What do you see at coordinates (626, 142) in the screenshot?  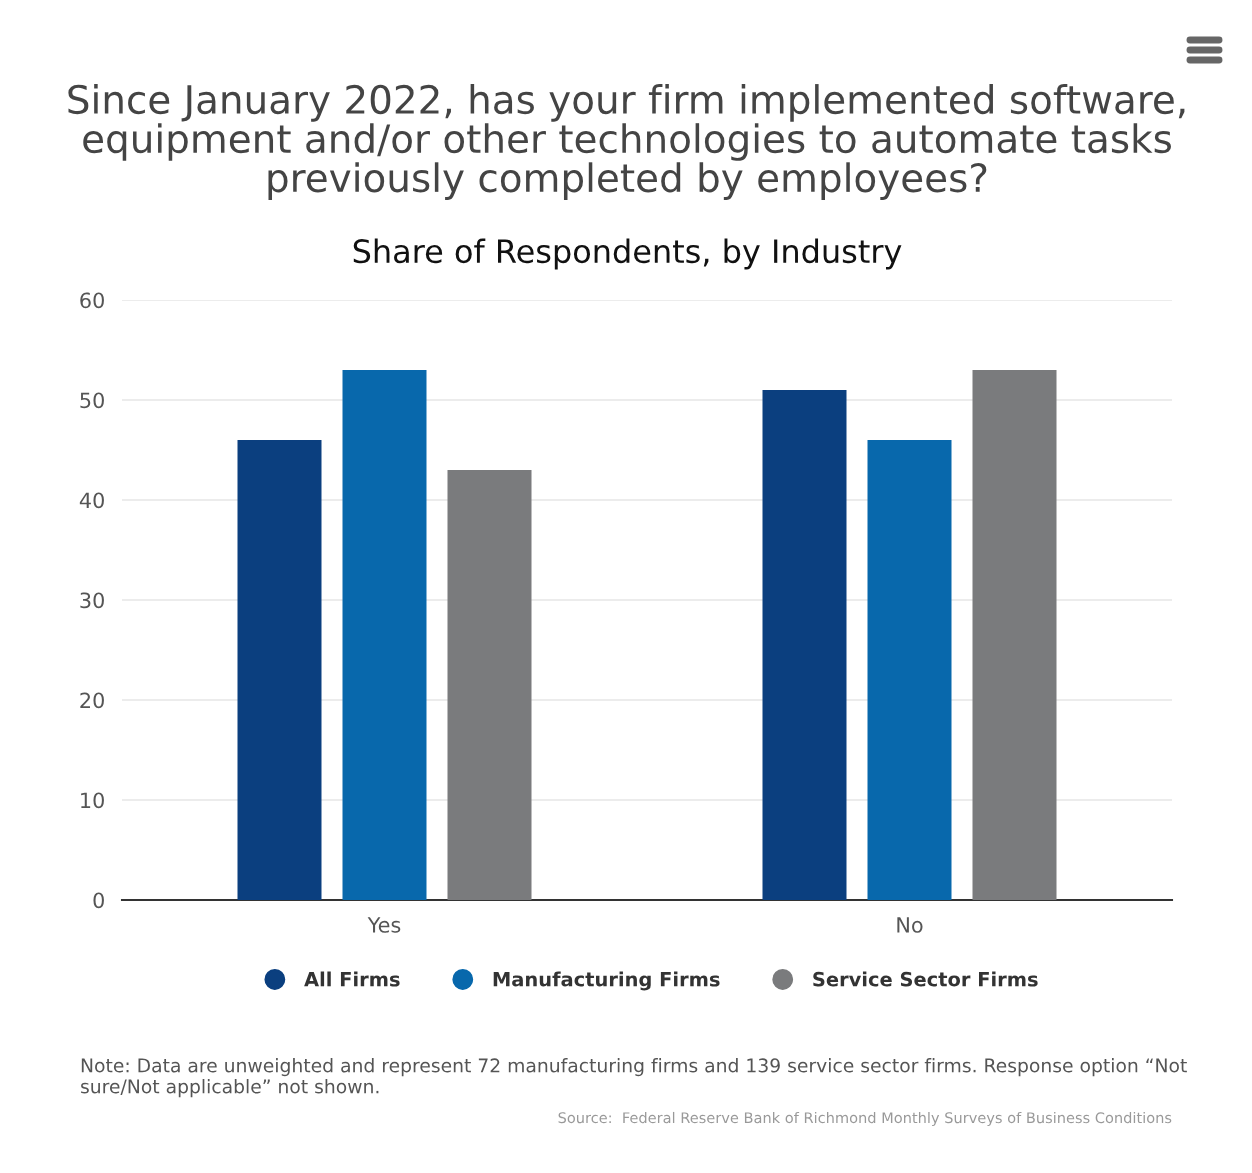 I see `chart-title: Since January 2022, has your firm implemented software, equipment and/or other technologies to automate tasks previously completed by employees?` at bounding box center [626, 142].